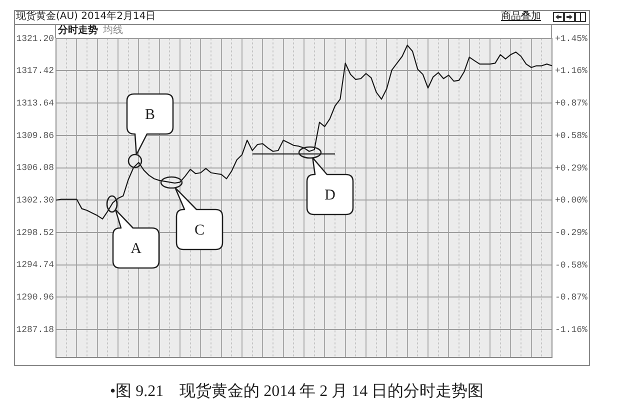 This screenshot has width=629, height=416. What do you see at coordinates (521, 17) in the screenshot?
I see `text: 商品叠加` at bounding box center [521, 17].